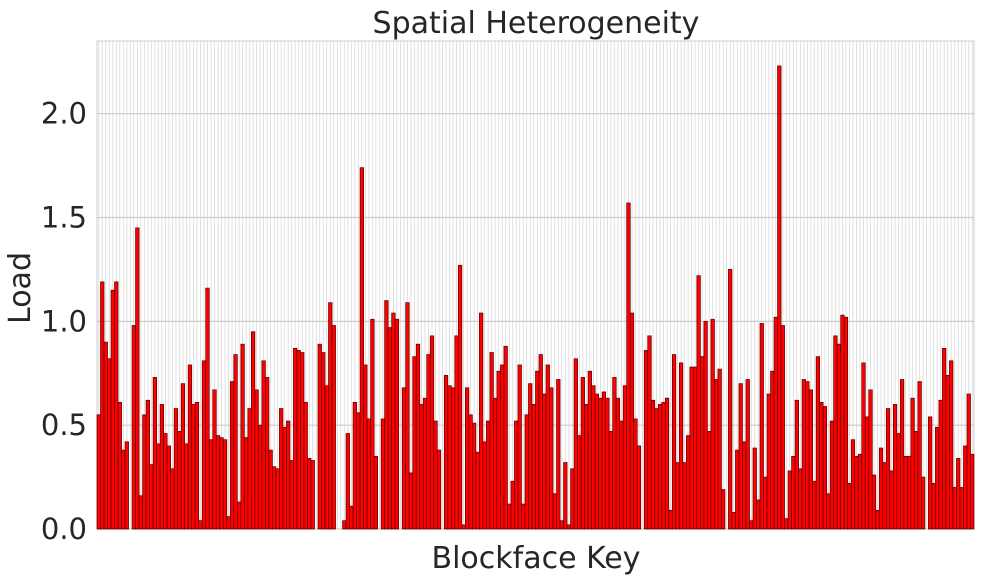  I want to click on chart-title: Spatial Heterogeneity, so click(536, 23).